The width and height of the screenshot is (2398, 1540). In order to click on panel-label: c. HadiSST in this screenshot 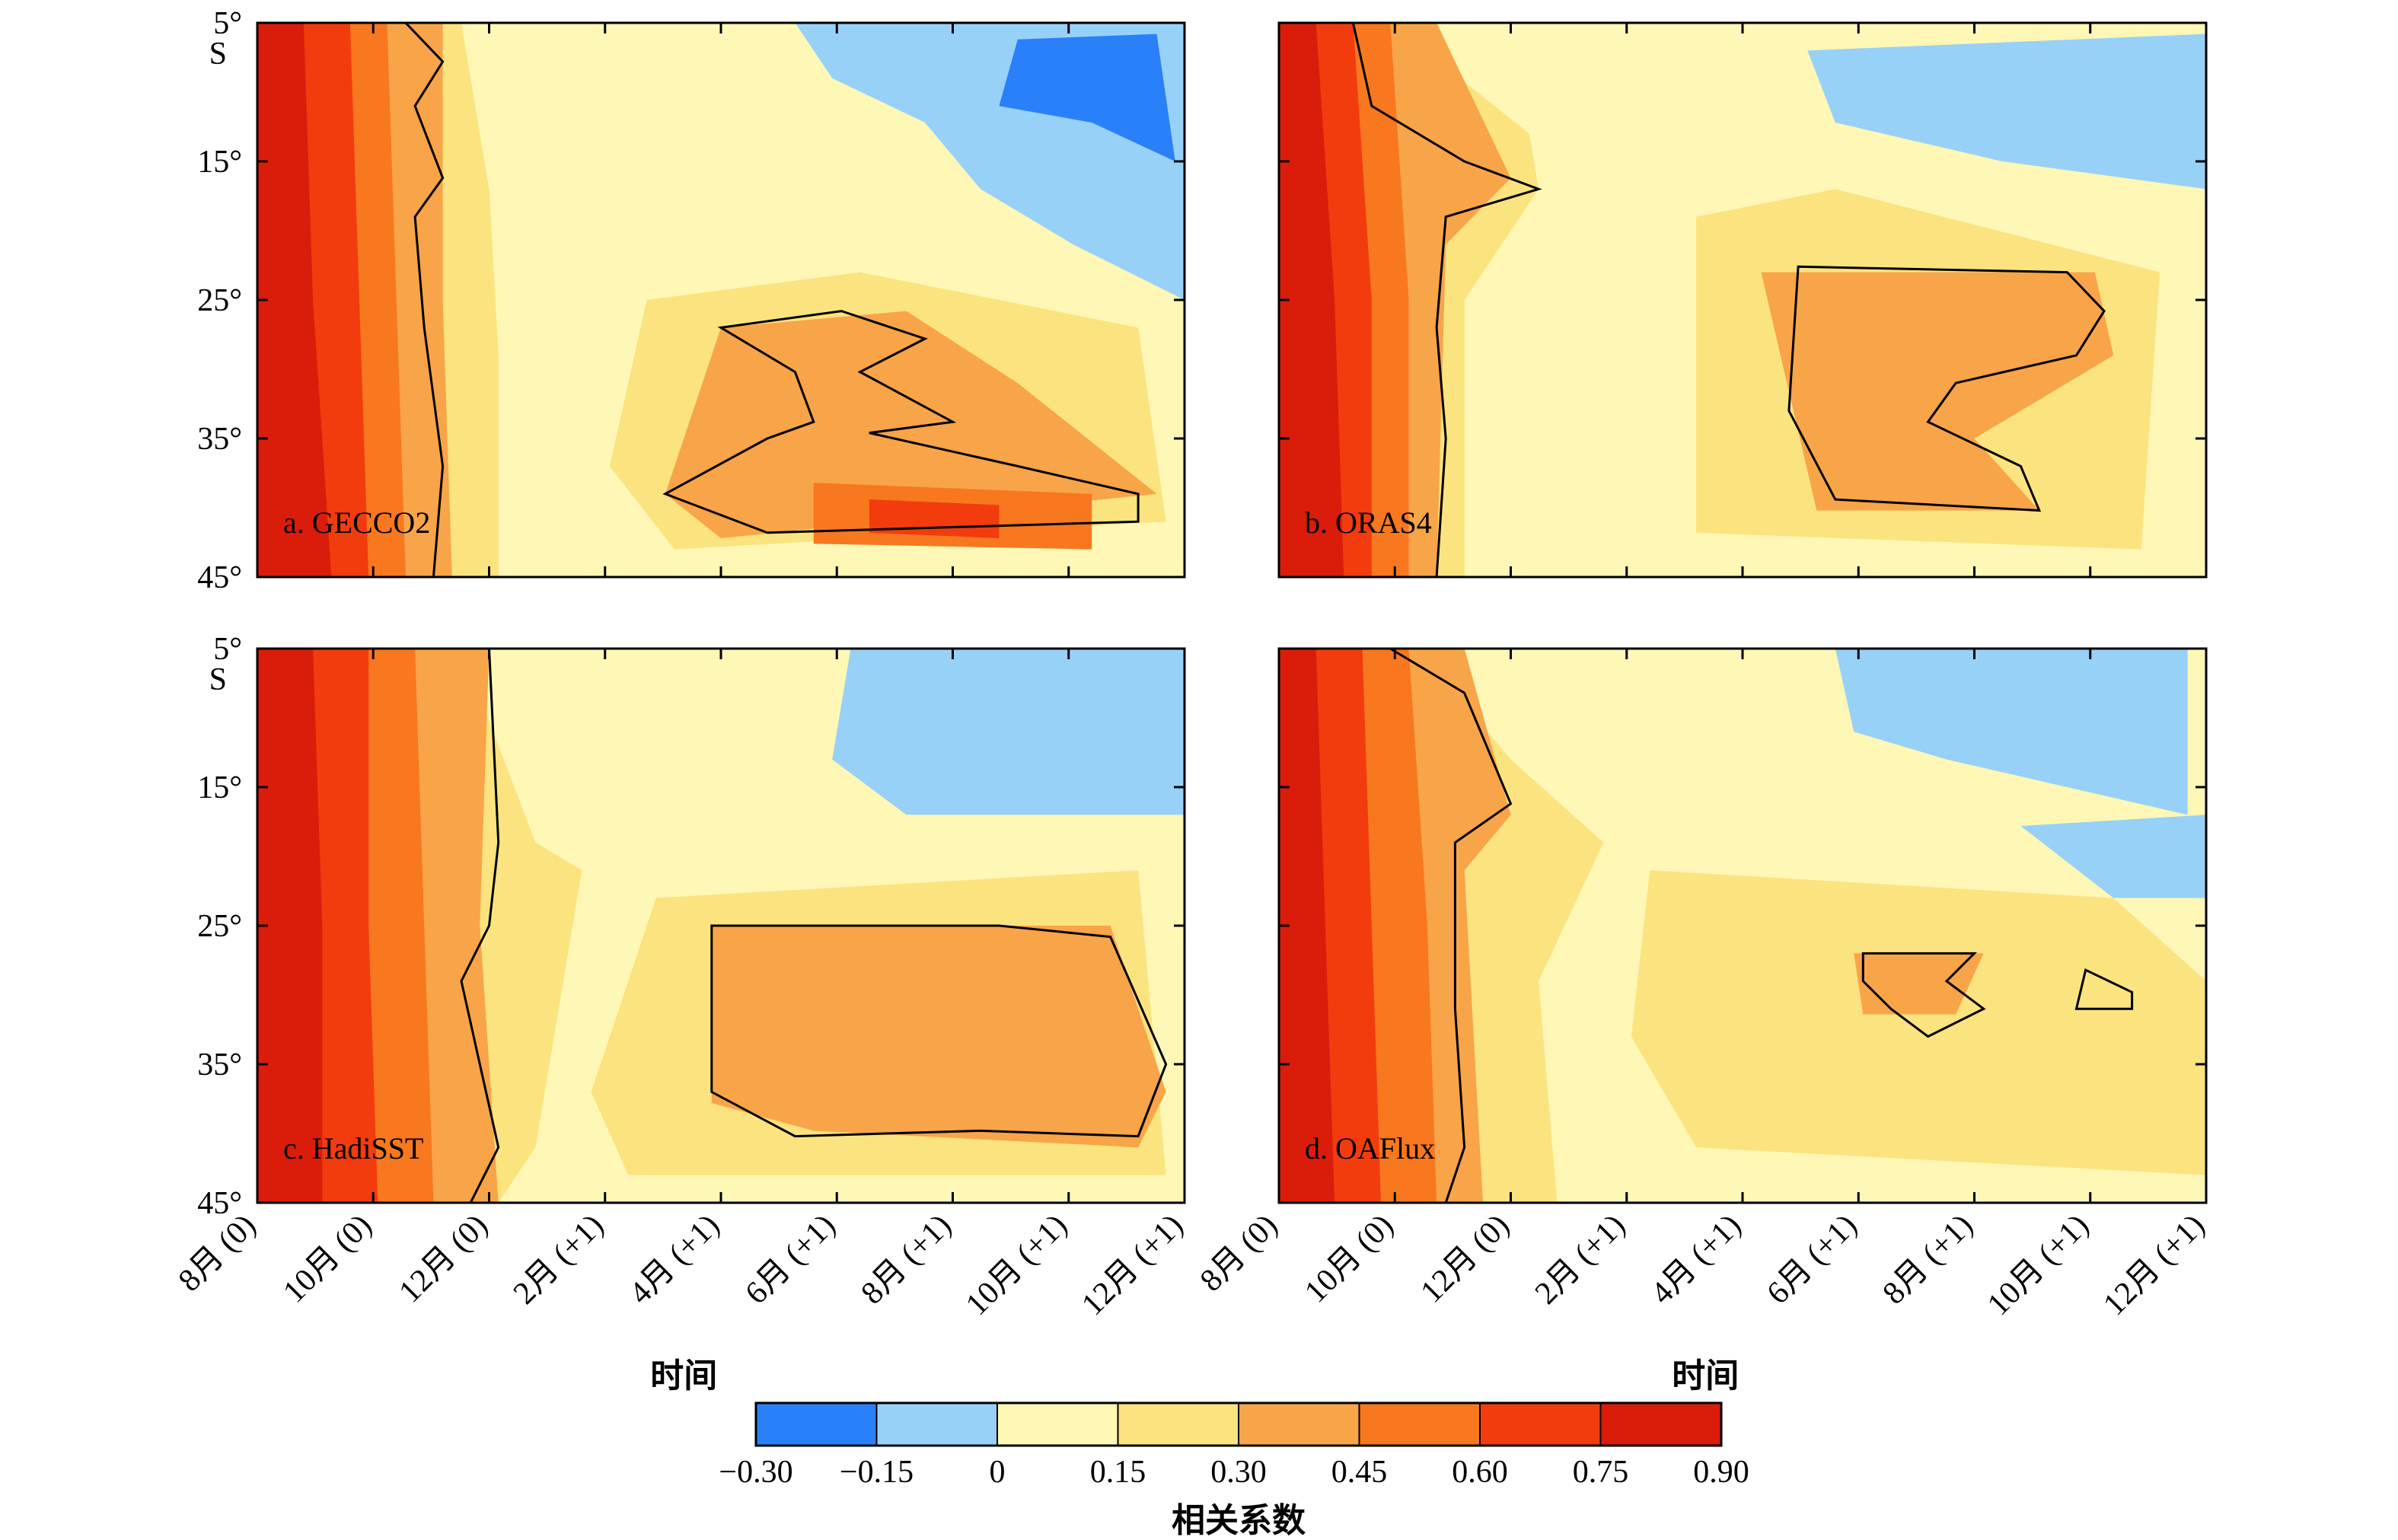, I will do `click(353, 1148)`.